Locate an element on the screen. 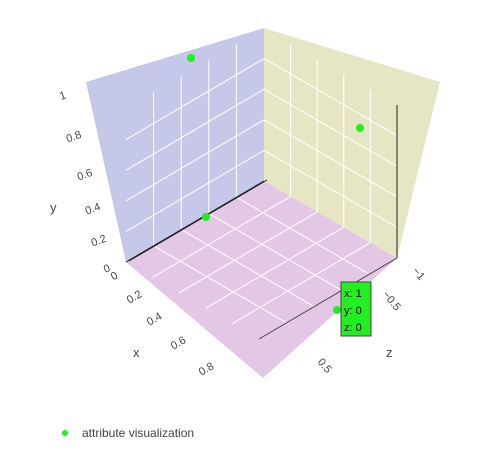 The height and width of the screenshot is (454, 478). axis-edge-line is located at coordinates (328, 298).